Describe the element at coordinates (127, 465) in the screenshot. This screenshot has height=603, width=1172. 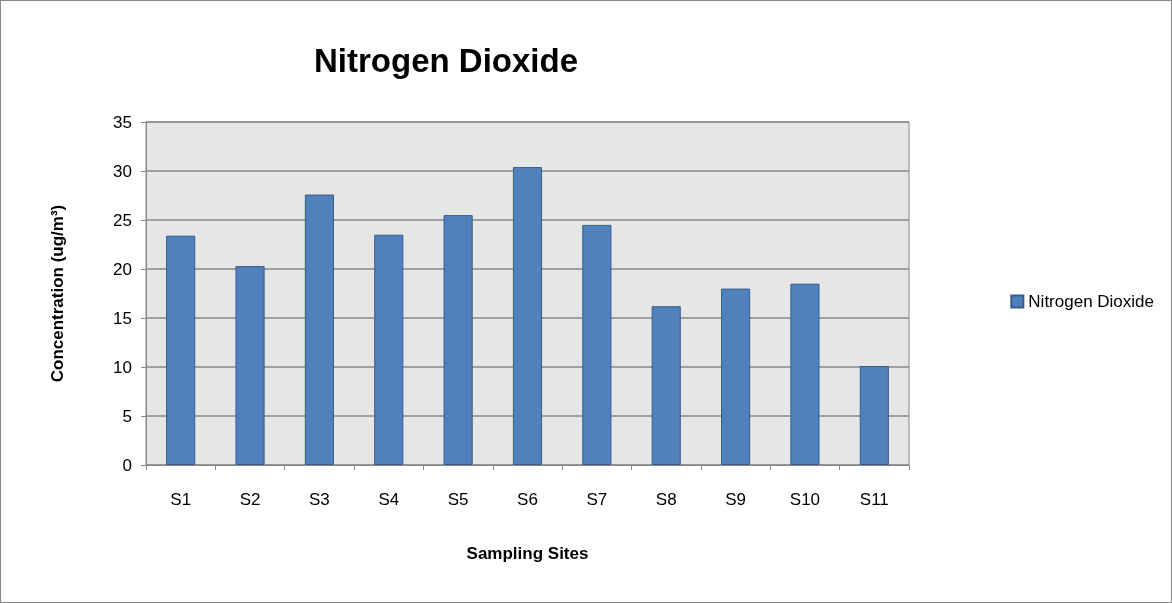
I see `y-tick-label: 0` at that location.